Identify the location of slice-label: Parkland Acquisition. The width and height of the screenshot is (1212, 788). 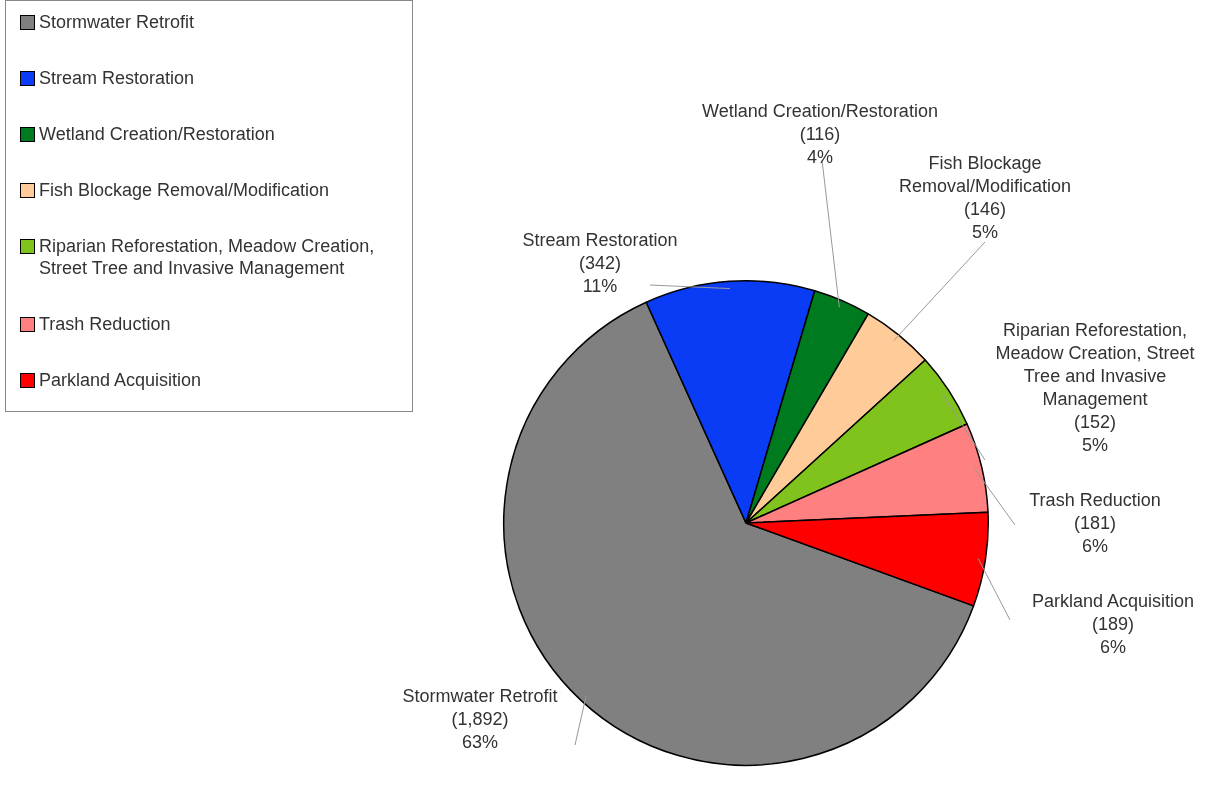
(1113, 600).